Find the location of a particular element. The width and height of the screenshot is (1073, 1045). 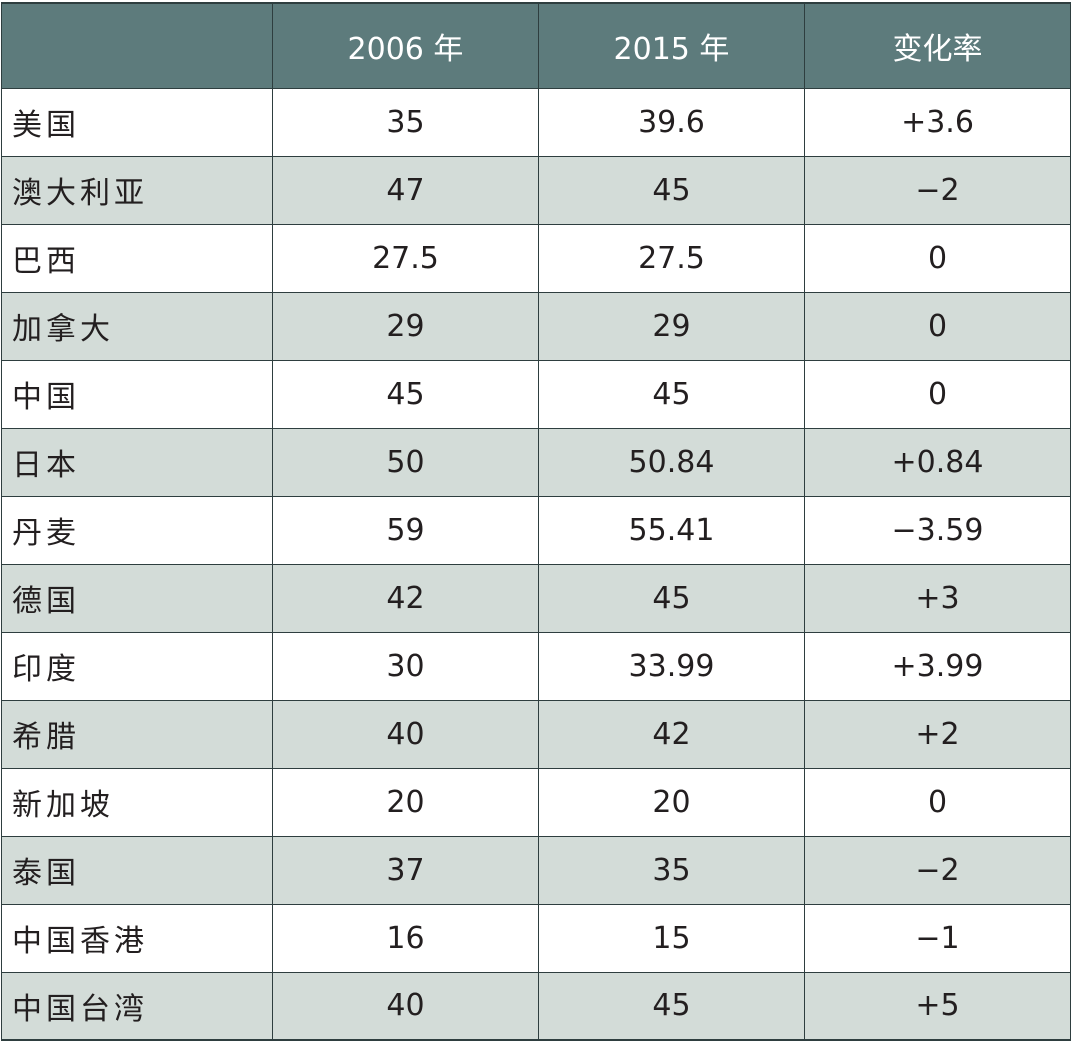

change-cell: +3 is located at coordinates (937, 598).